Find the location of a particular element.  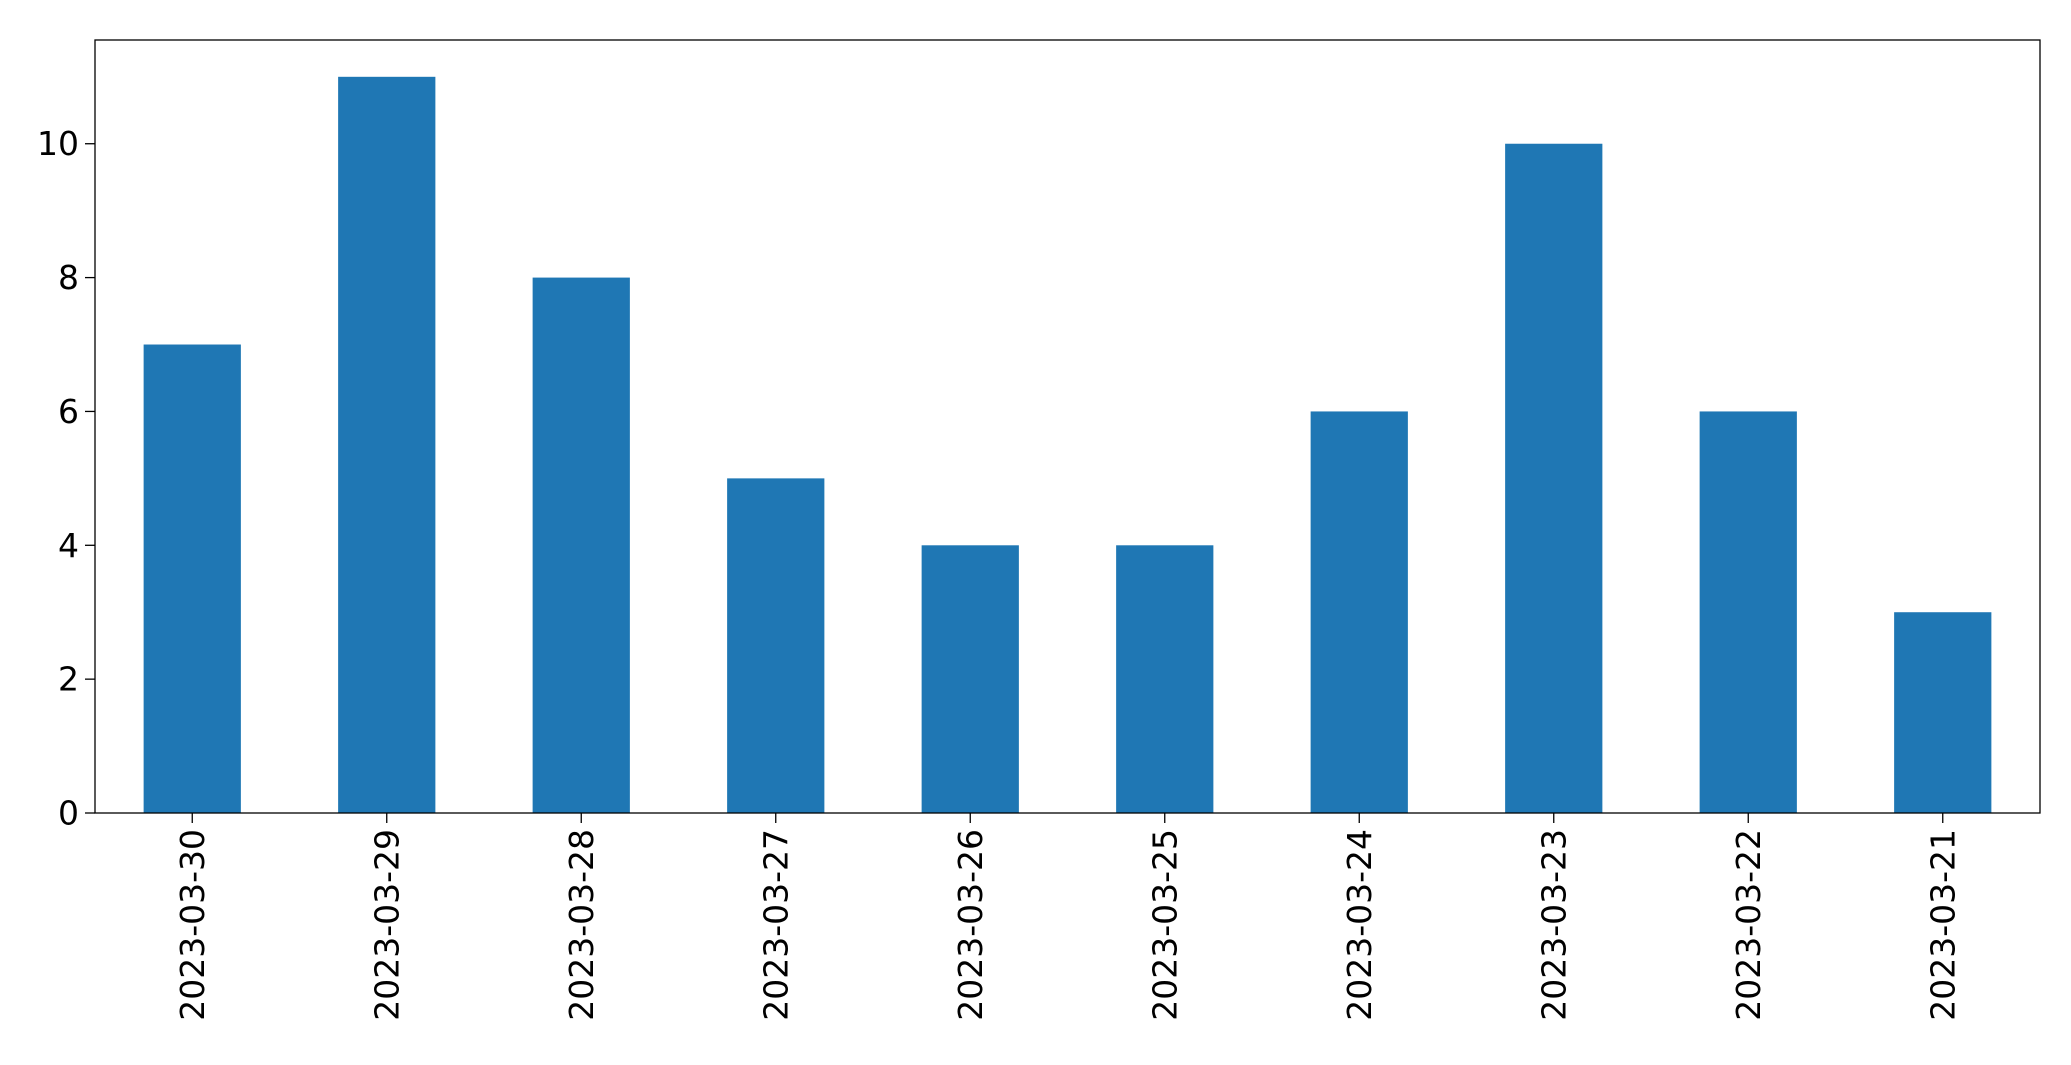

x-tick-label: 2023-03-27 is located at coordinates (775, 925).